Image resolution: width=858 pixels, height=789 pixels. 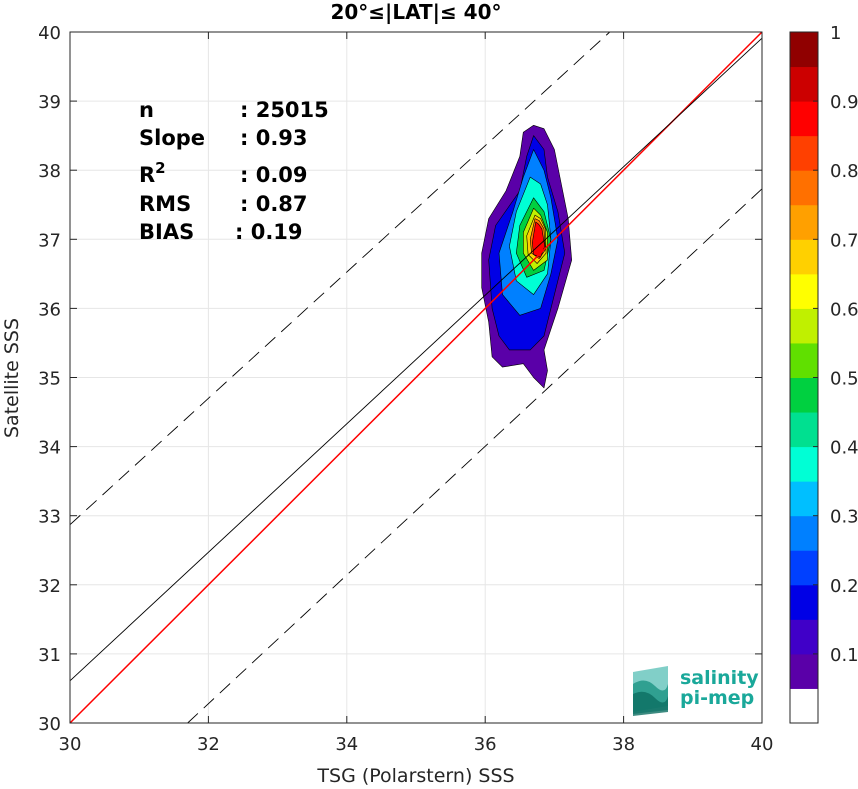 I want to click on stat-label: RMS, so click(x=165, y=204).